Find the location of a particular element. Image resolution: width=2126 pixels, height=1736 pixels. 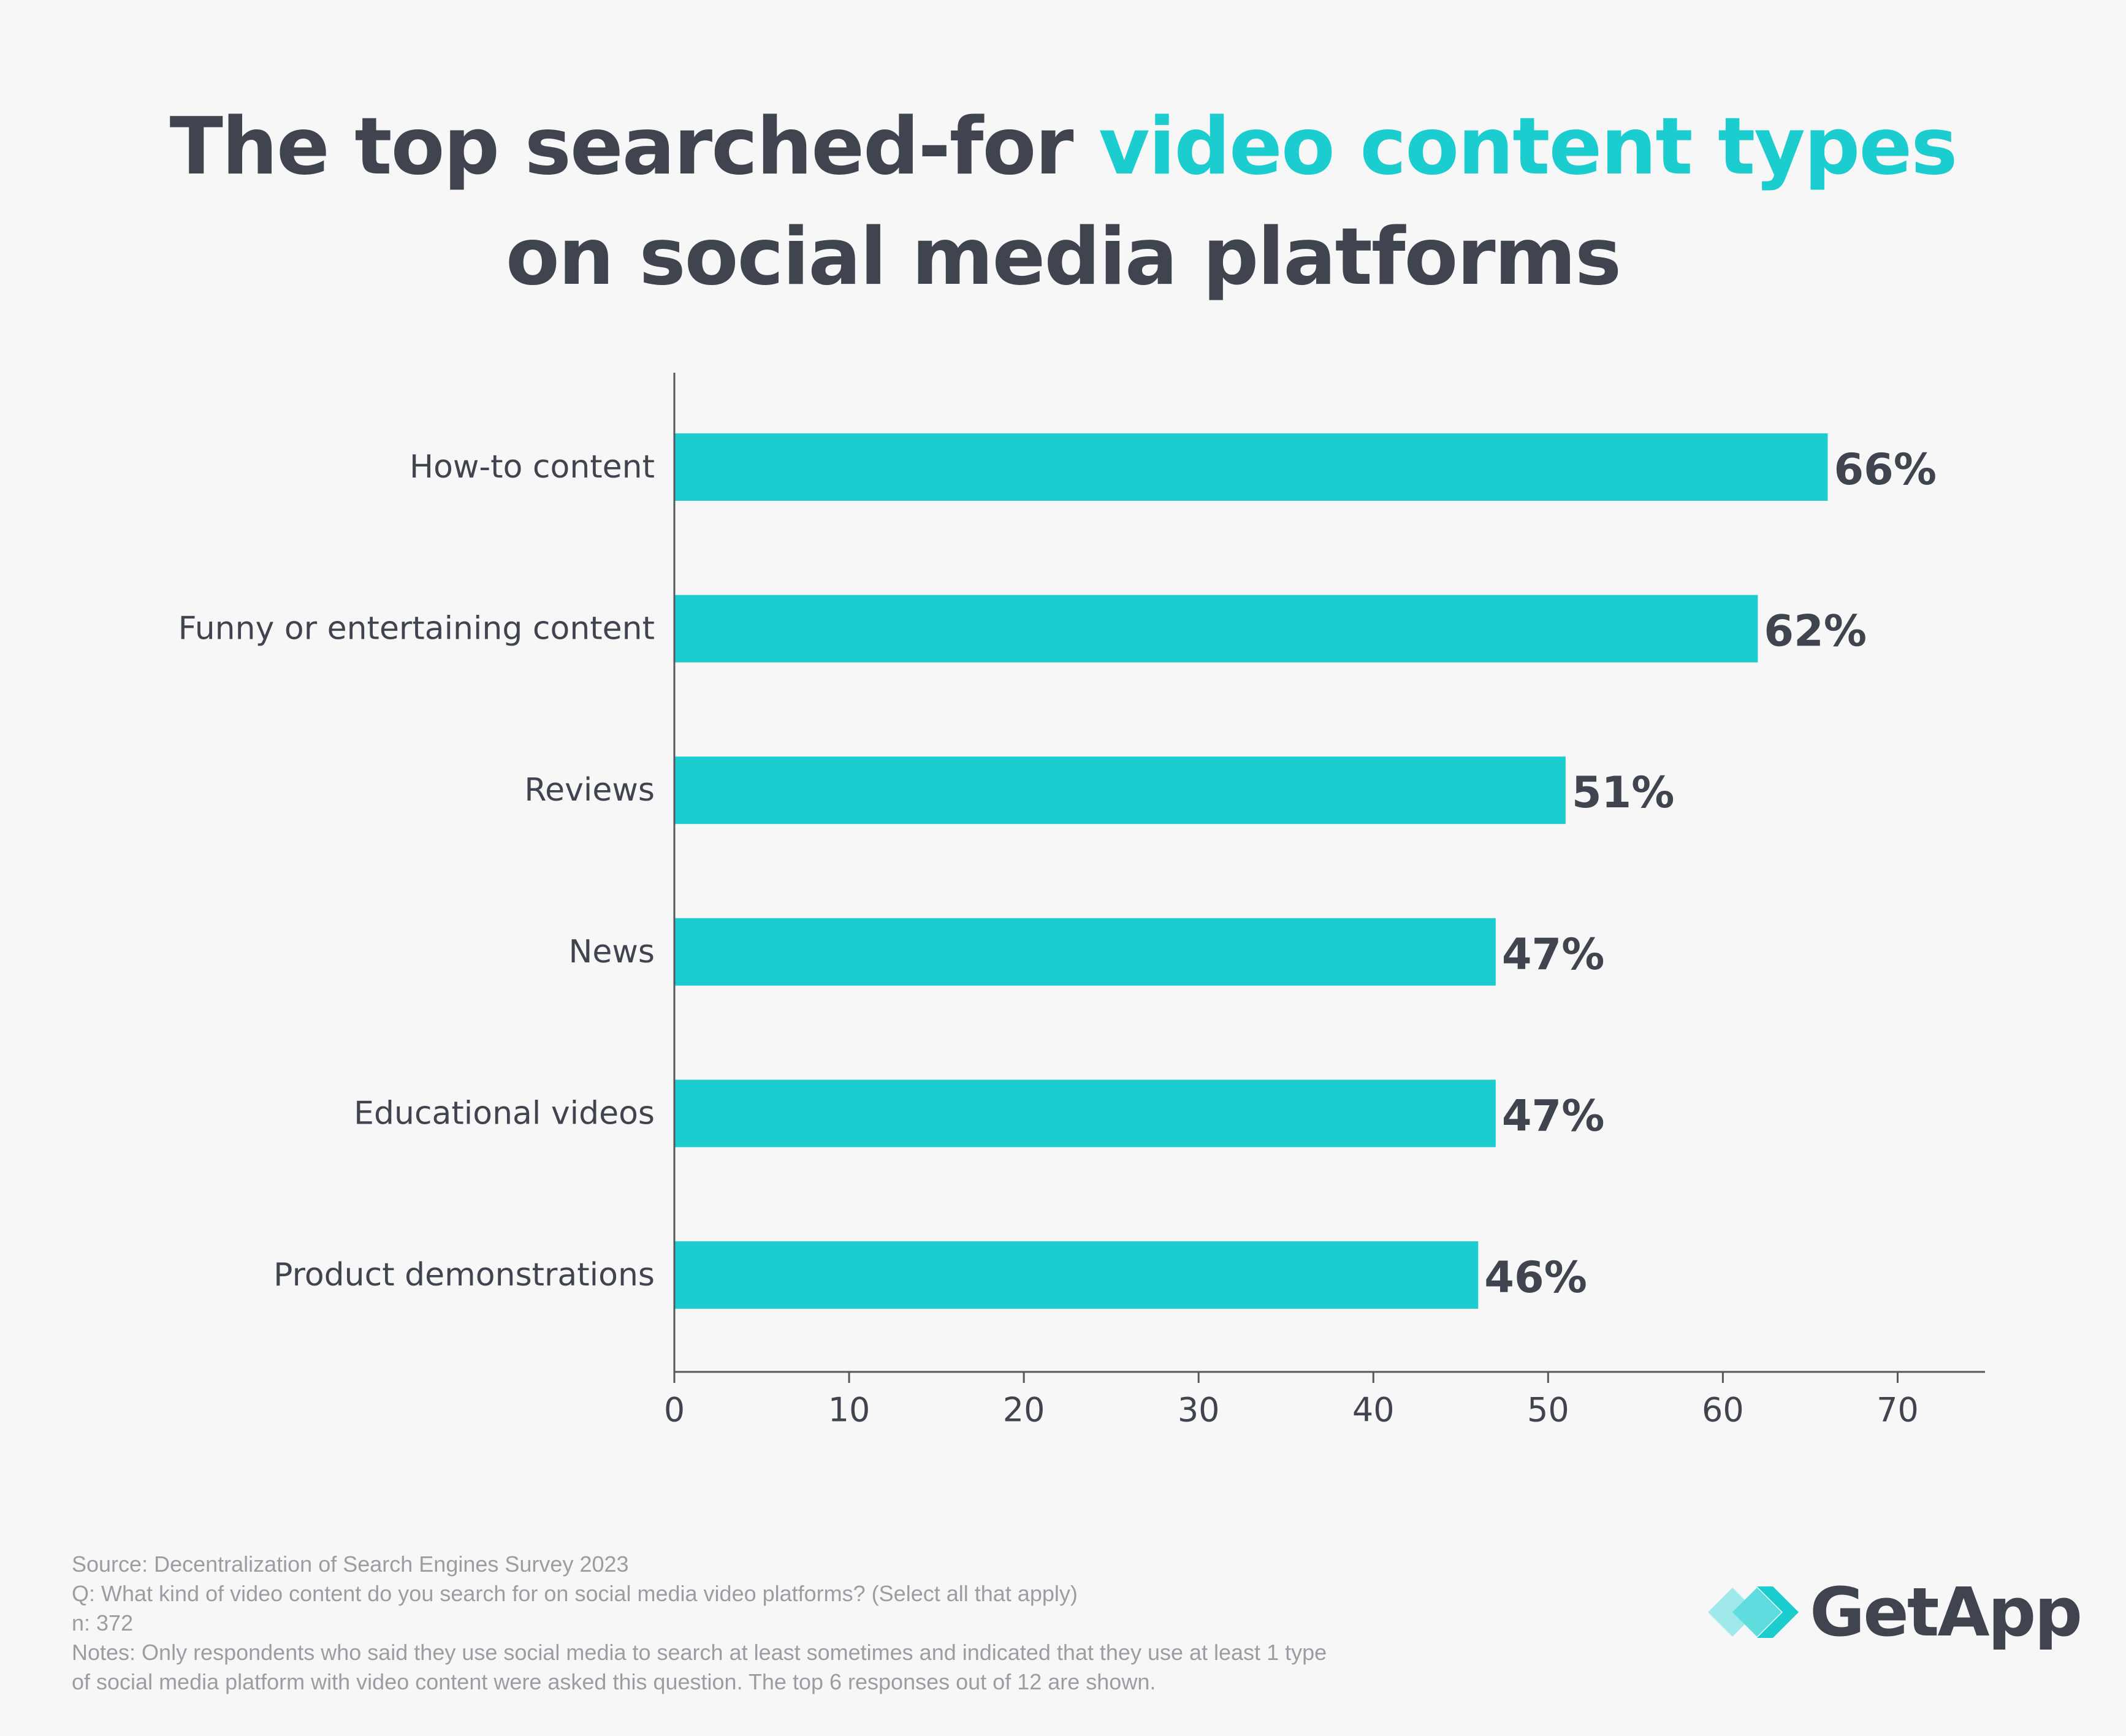

title-line-2: on social media platforms is located at coordinates (1063, 257).